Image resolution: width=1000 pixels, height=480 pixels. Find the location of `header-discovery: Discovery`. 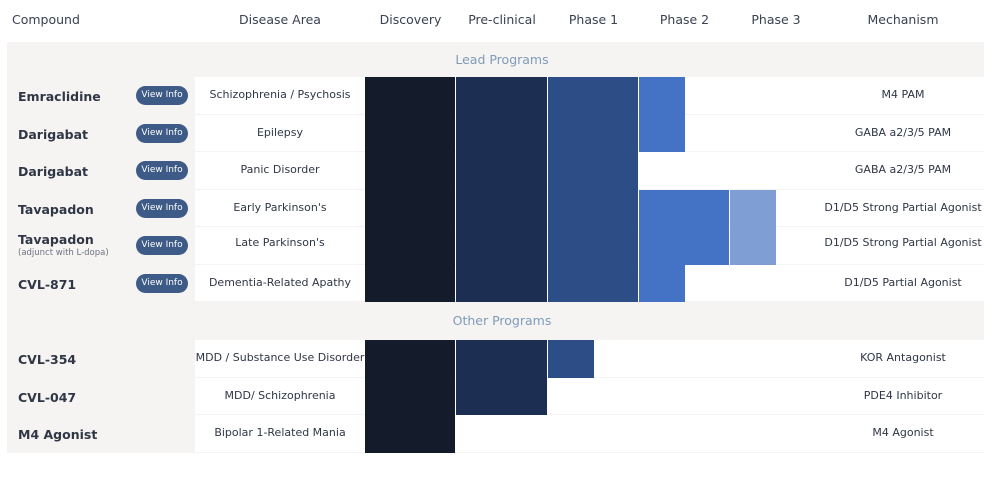

header-discovery: Discovery is located at coordinates (410, 19).